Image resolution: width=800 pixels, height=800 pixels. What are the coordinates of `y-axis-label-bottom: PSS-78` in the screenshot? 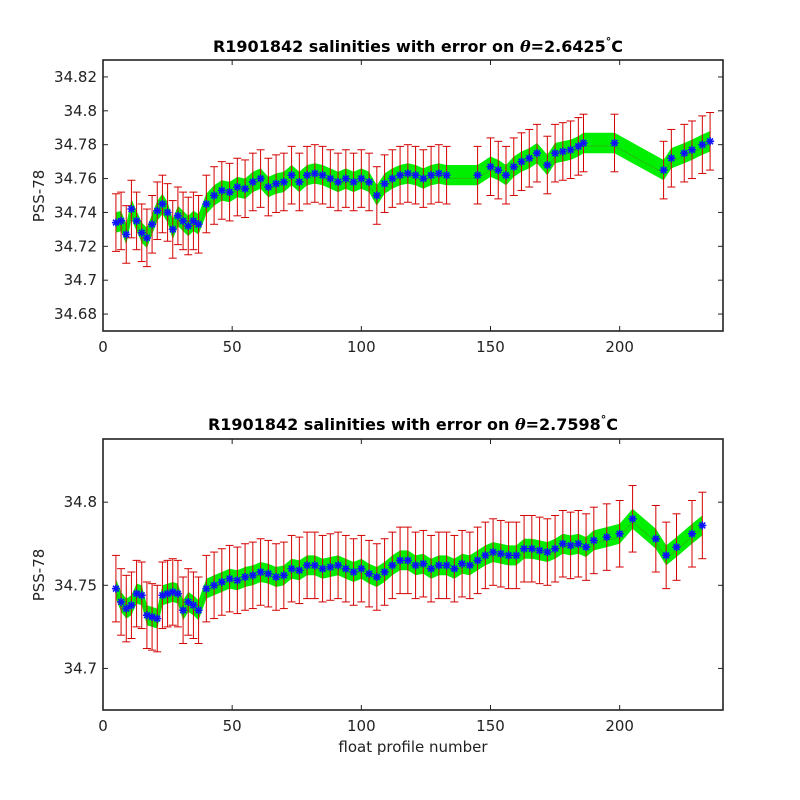 It's located at (39, 575).